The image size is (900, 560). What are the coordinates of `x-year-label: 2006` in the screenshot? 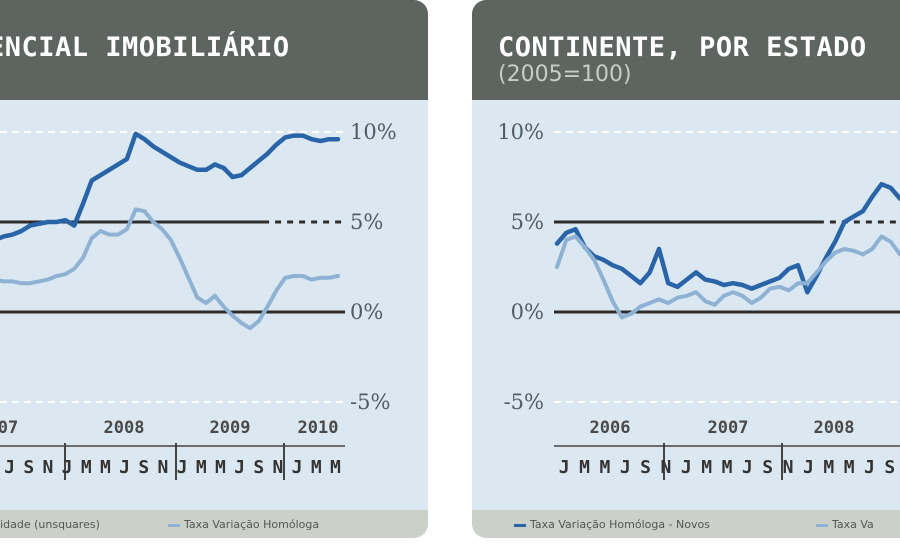 It's located at (610, 428).